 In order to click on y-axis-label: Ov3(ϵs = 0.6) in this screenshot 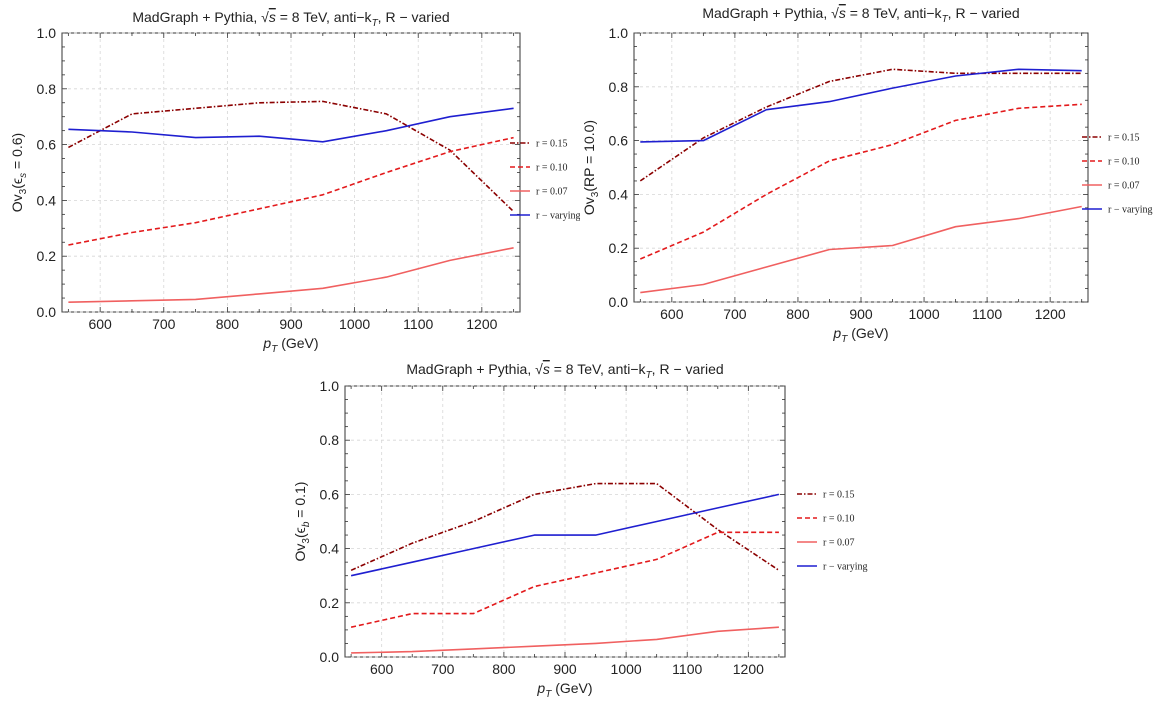, I will do `click(19, 172)`.